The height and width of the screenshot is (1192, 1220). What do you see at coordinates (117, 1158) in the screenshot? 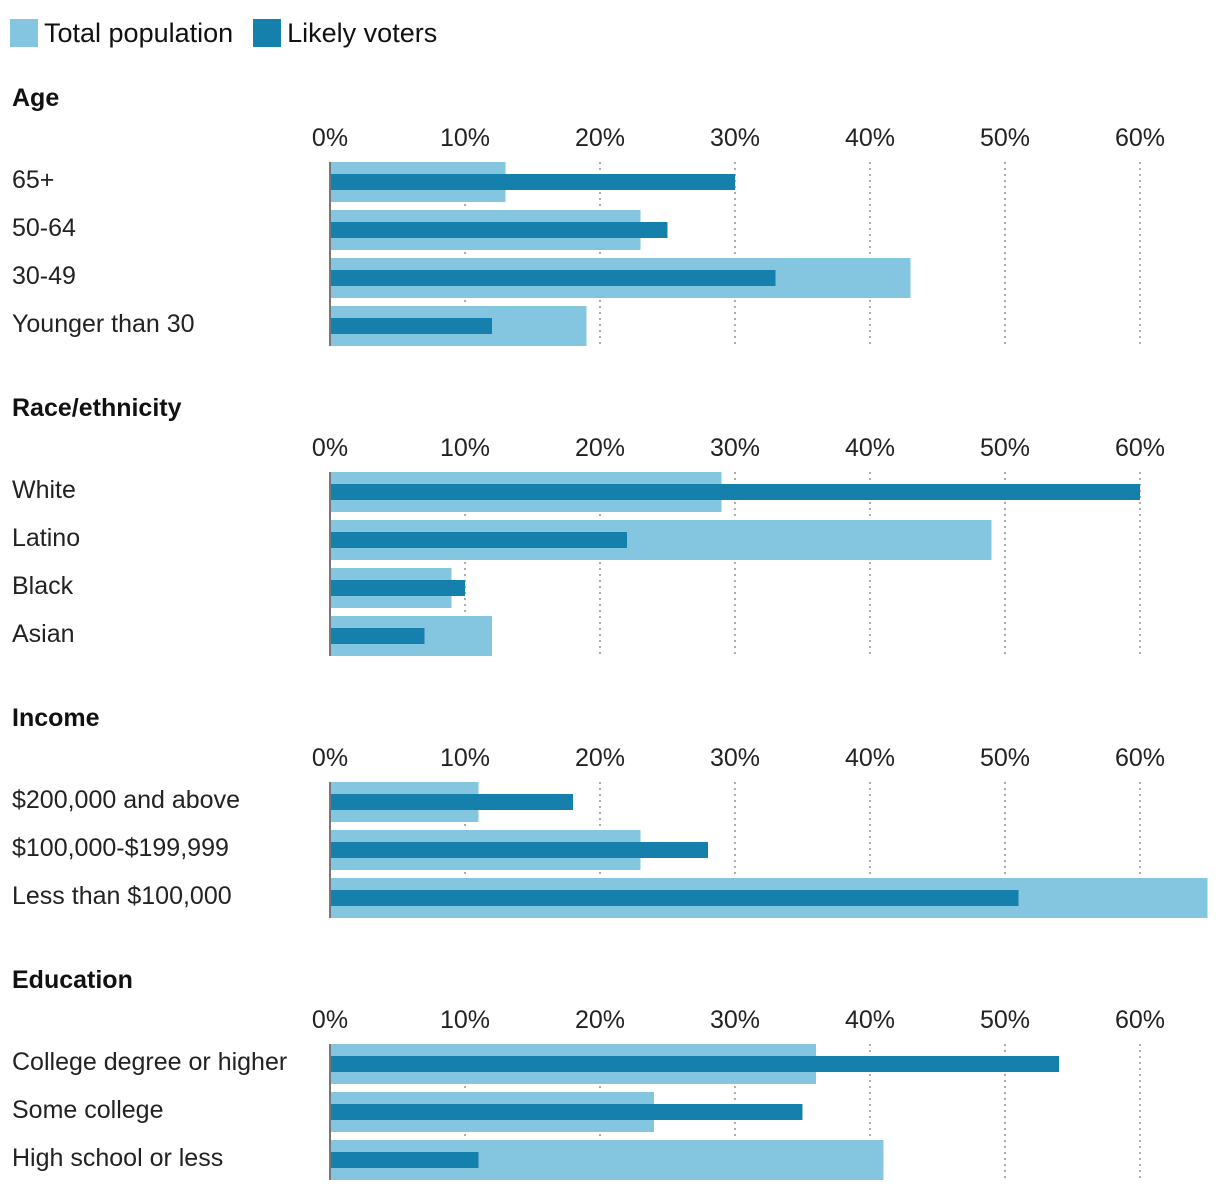
I see `row-label: High school or less` at bounding box center [117, 1158].